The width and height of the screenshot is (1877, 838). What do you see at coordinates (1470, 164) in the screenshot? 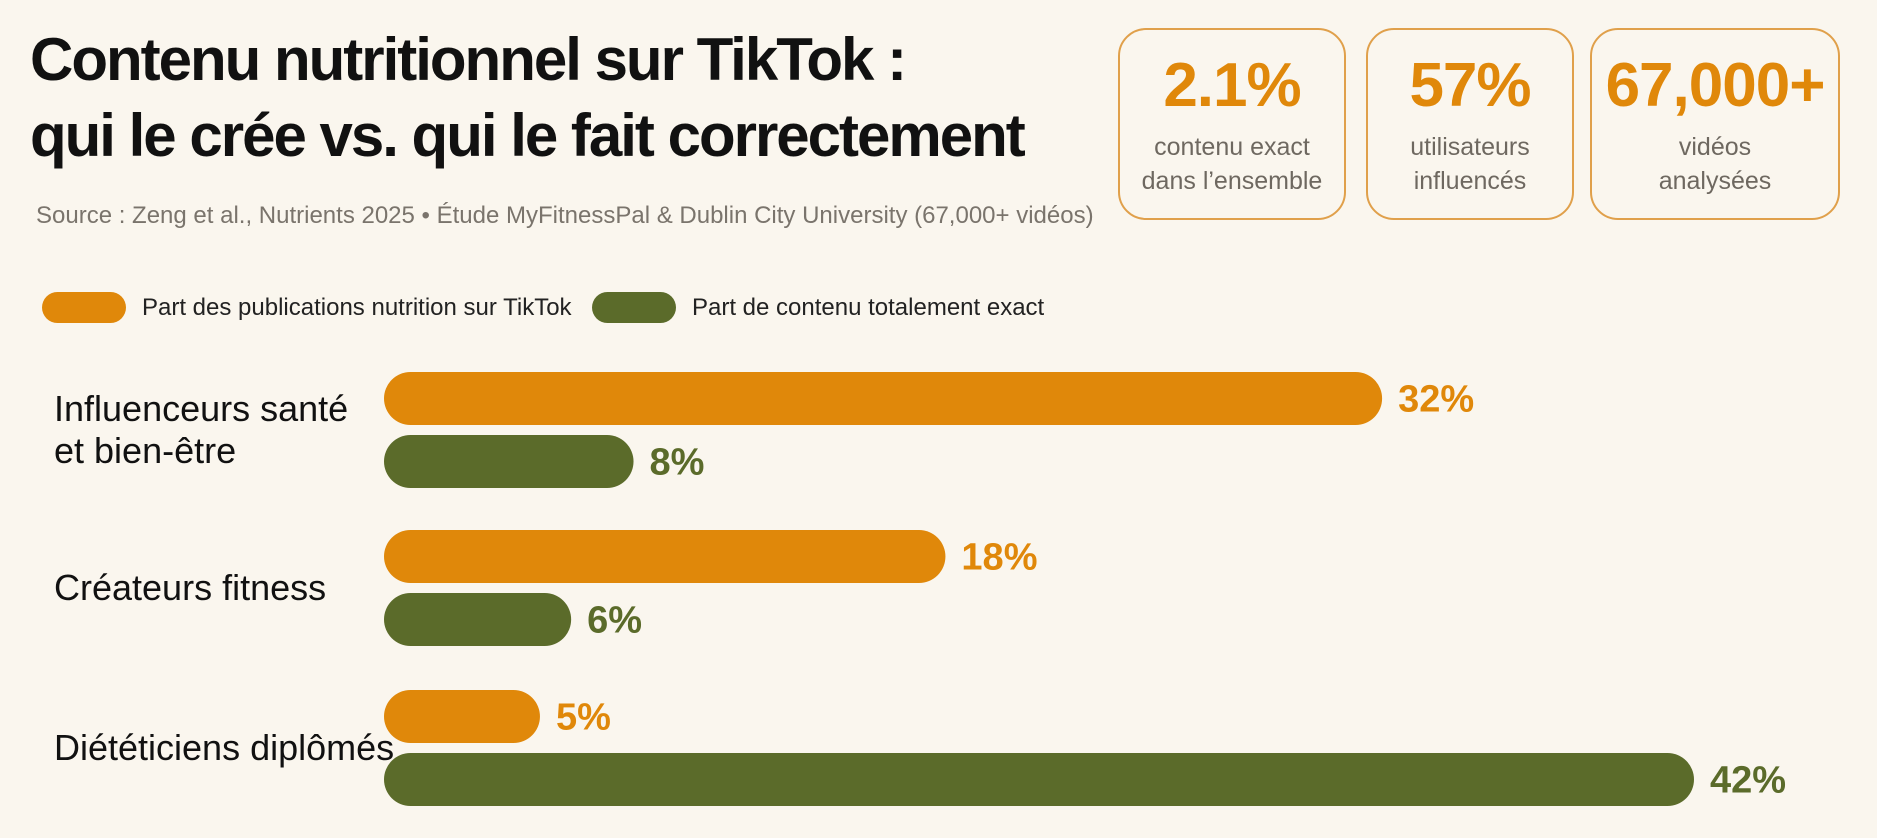
I see `stat-label: utilisateurs influencés` at bounding box center [1470, 164].